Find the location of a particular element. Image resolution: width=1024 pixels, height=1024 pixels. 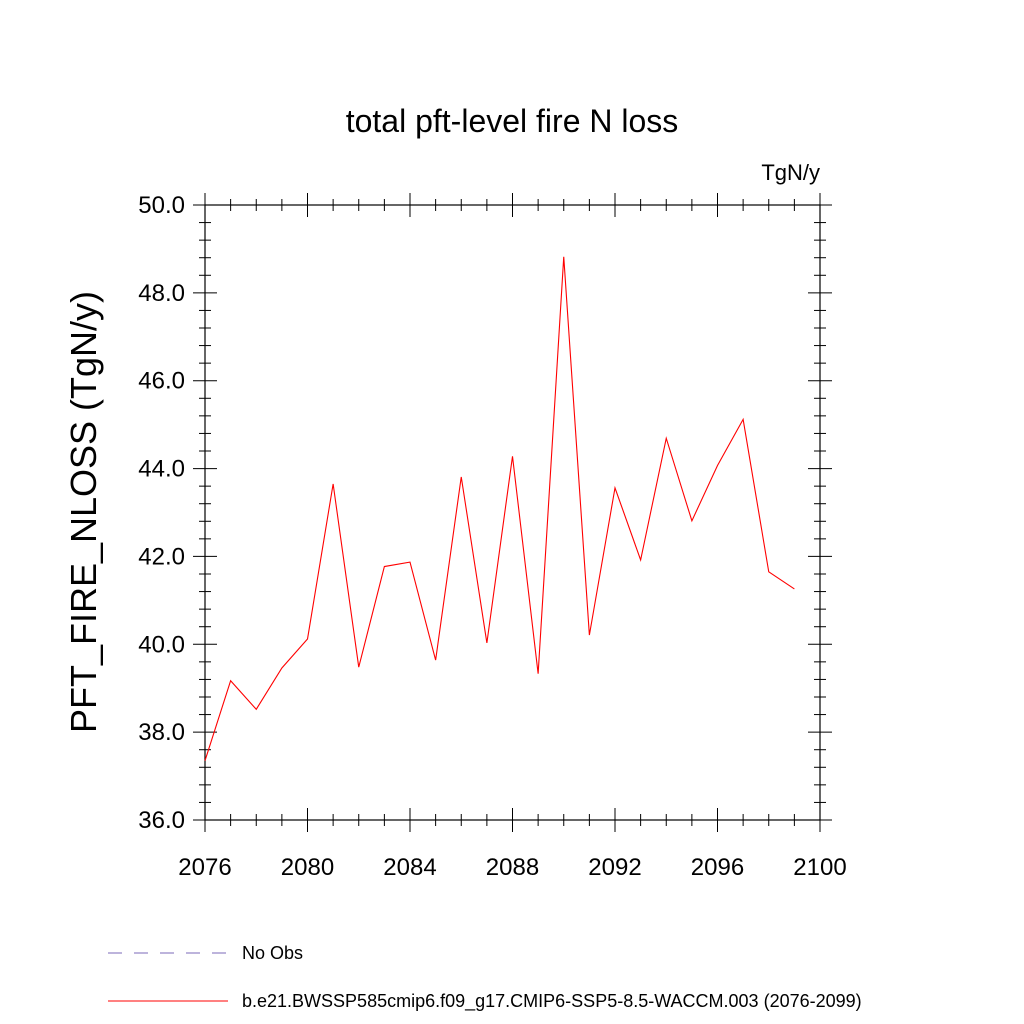

y-axis-label: PFT_FIRE_NLOSS (TgN/y) is located at coordinates (83, 512).